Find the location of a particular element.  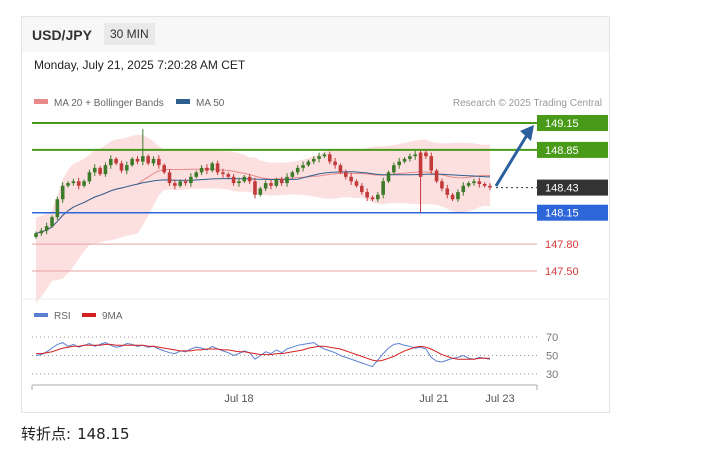

pivot-point: 转折点: 148.15 is located at coordinates (75, 433).